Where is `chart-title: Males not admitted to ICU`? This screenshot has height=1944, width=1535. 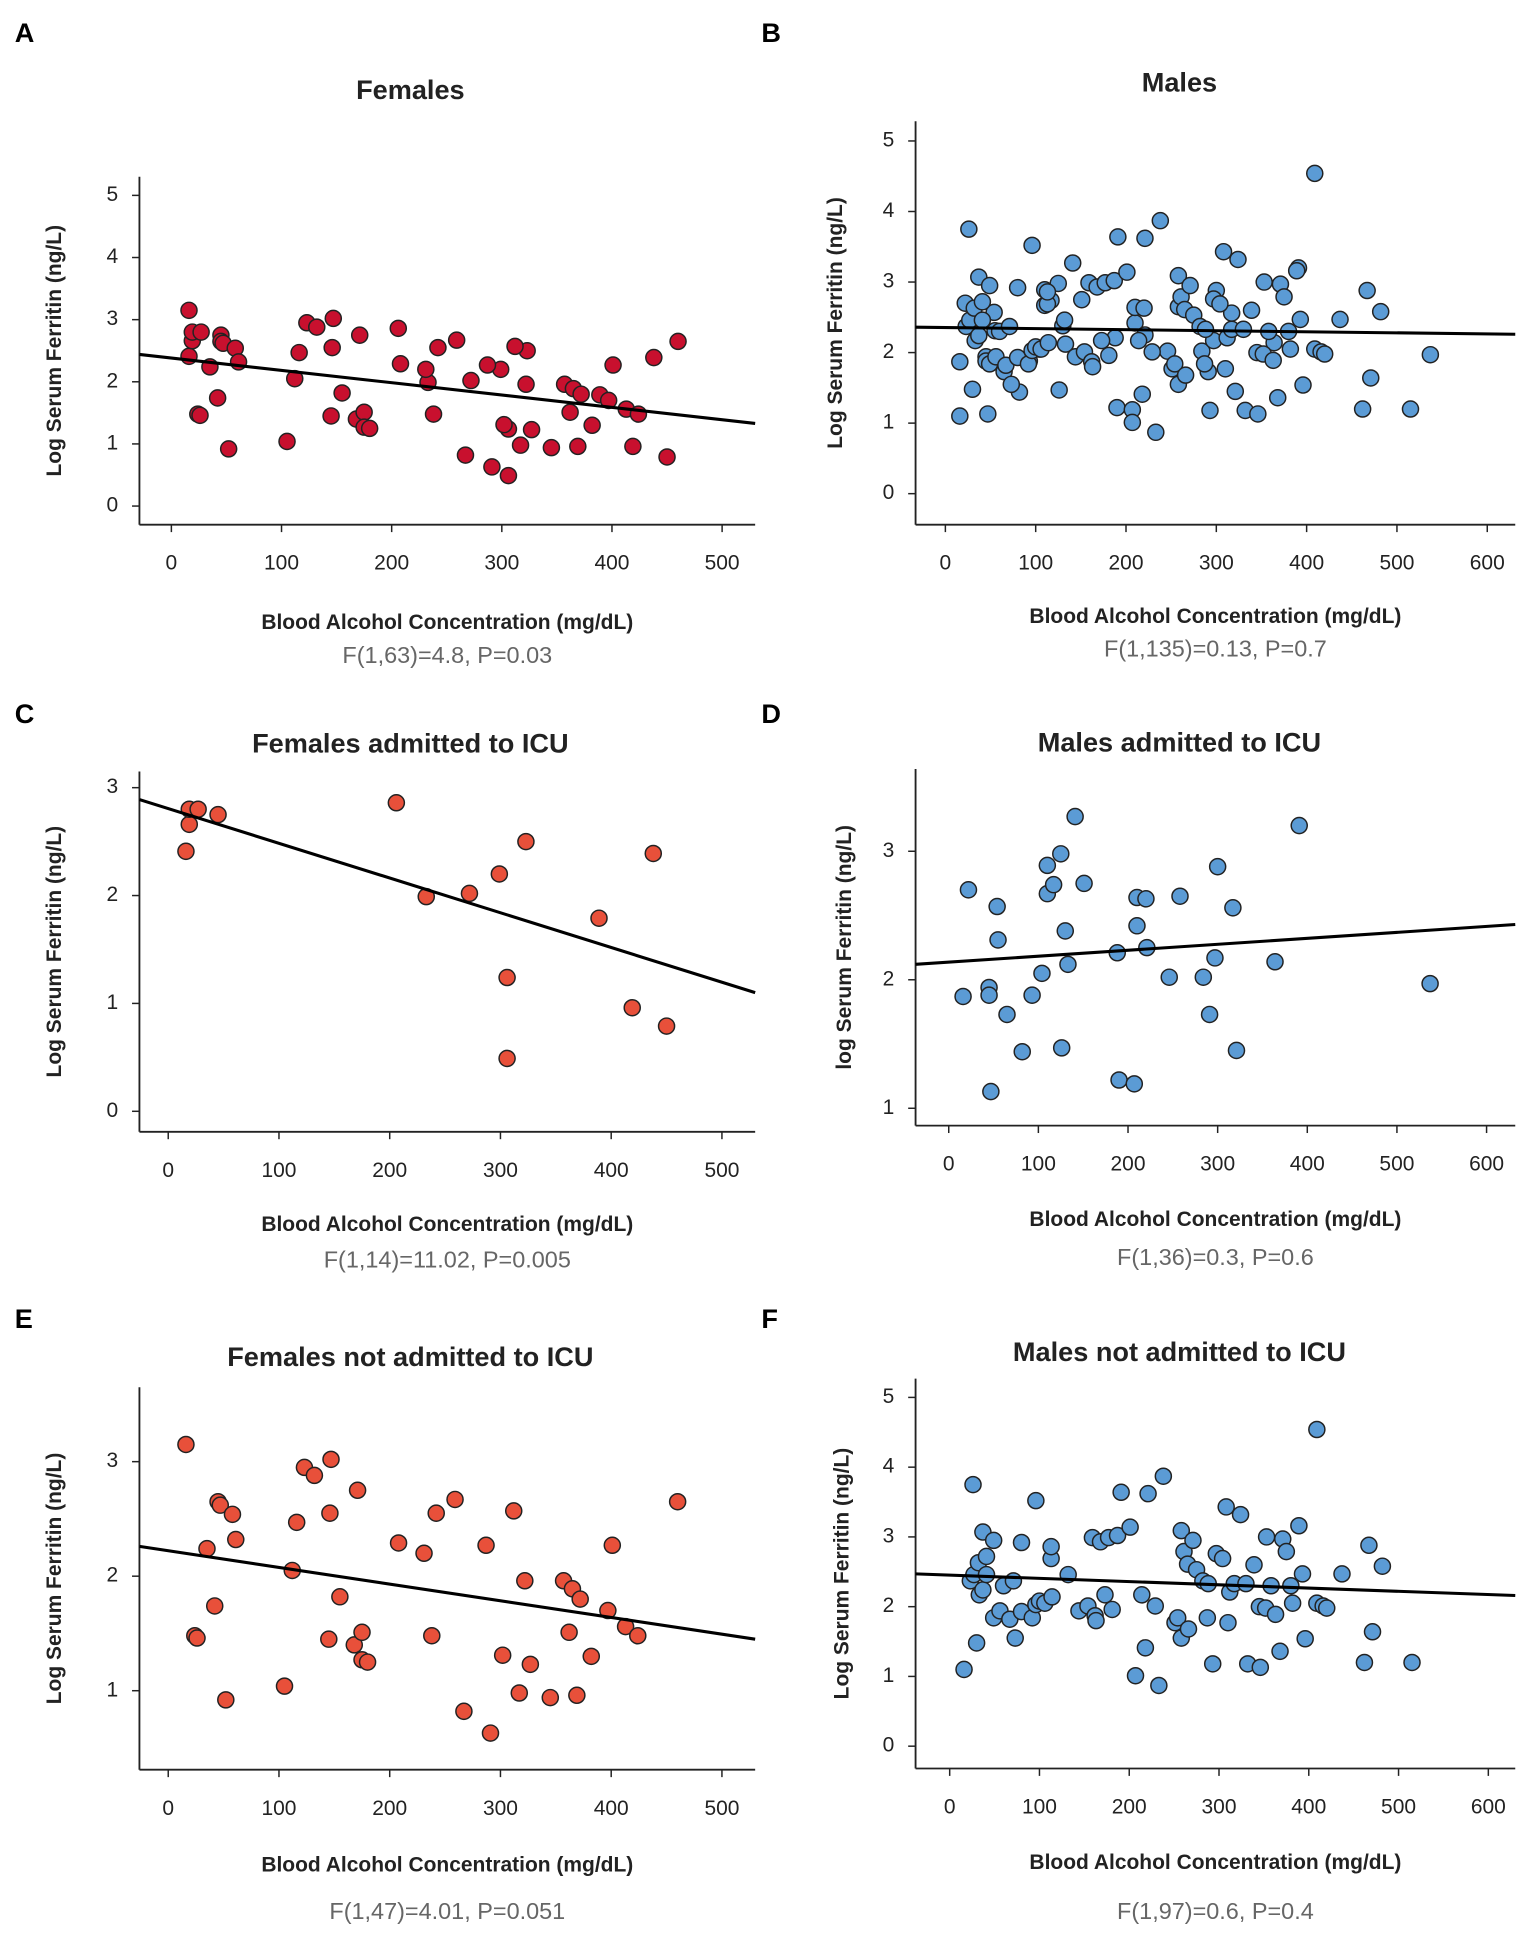
chart-title: Males not admitted to ICU is located at coordinates (1179, 1351).